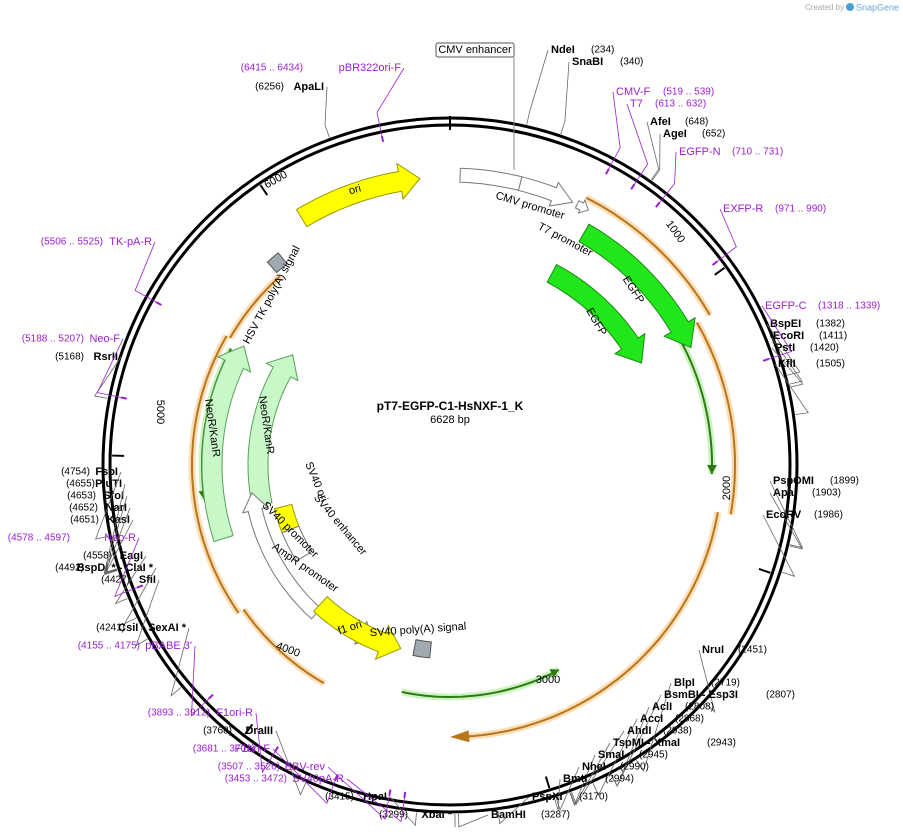 This screenshot has height=832, width=903. Describe the element at coordinates (318, 779) in the screenshot. I see `primer-name: SV40pA-R` at that location.